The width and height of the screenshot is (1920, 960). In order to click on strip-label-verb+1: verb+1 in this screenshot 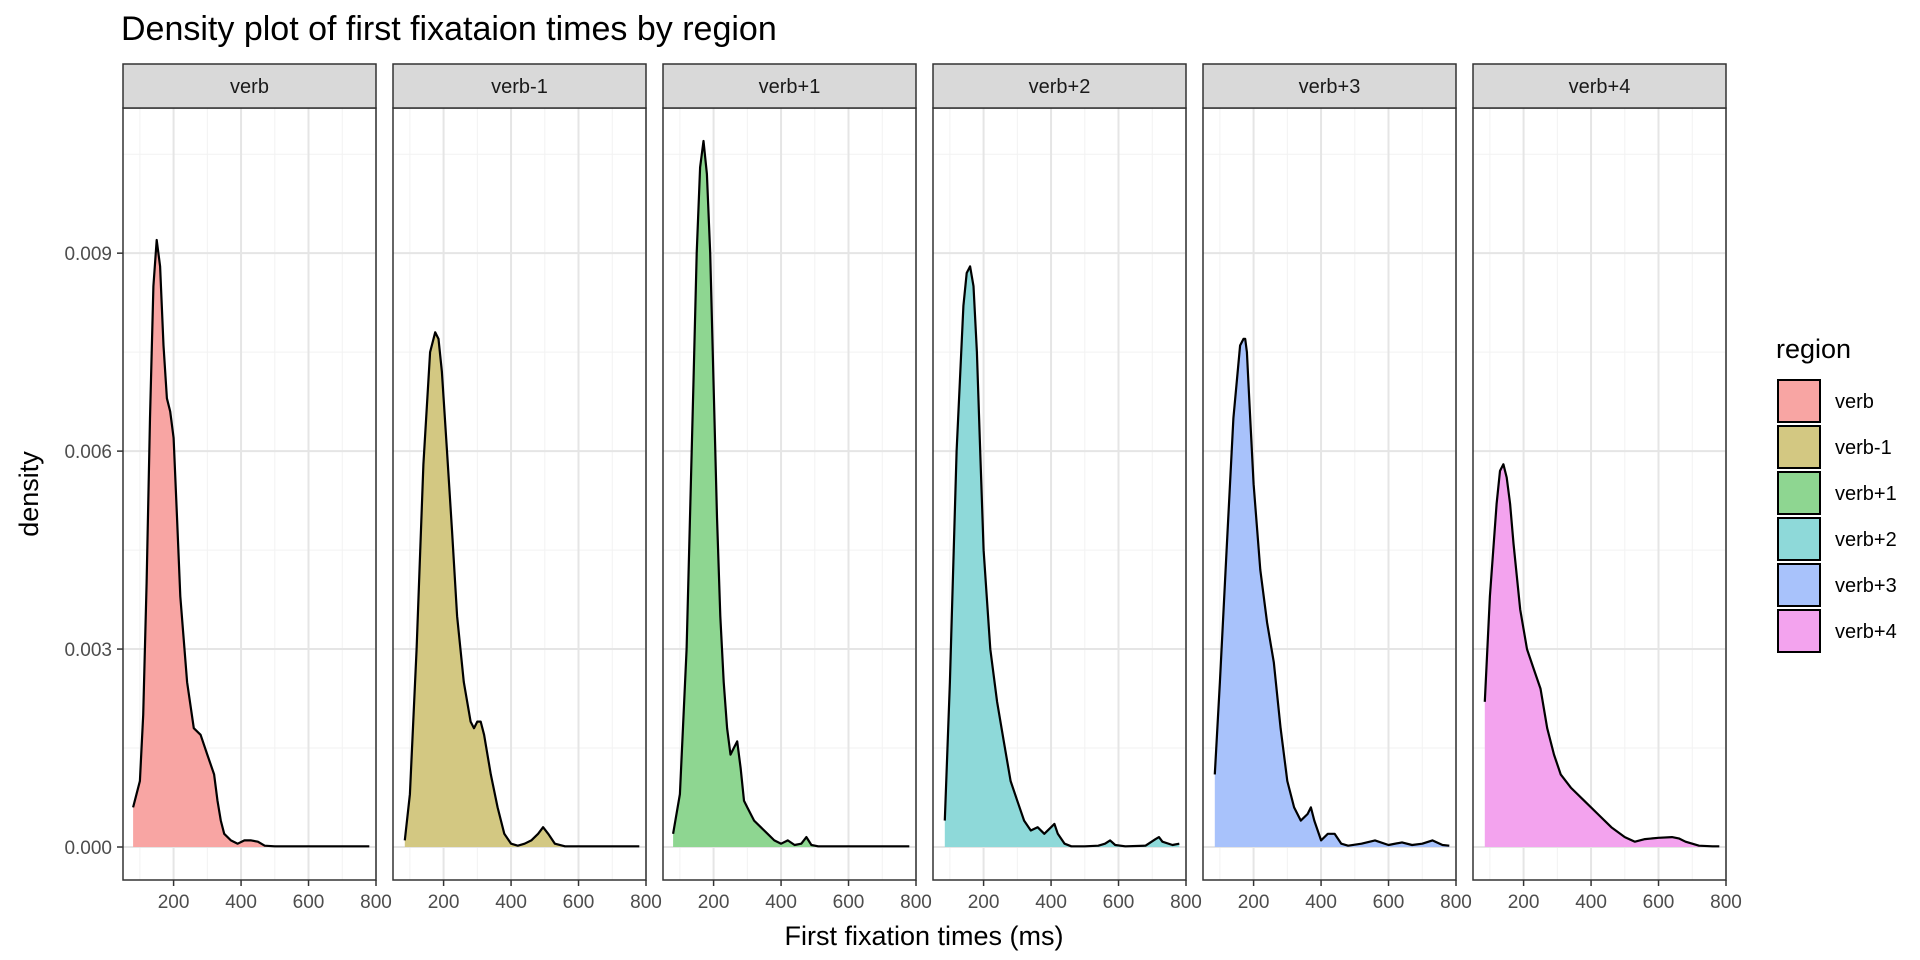, I will do `click(790, 87)`.